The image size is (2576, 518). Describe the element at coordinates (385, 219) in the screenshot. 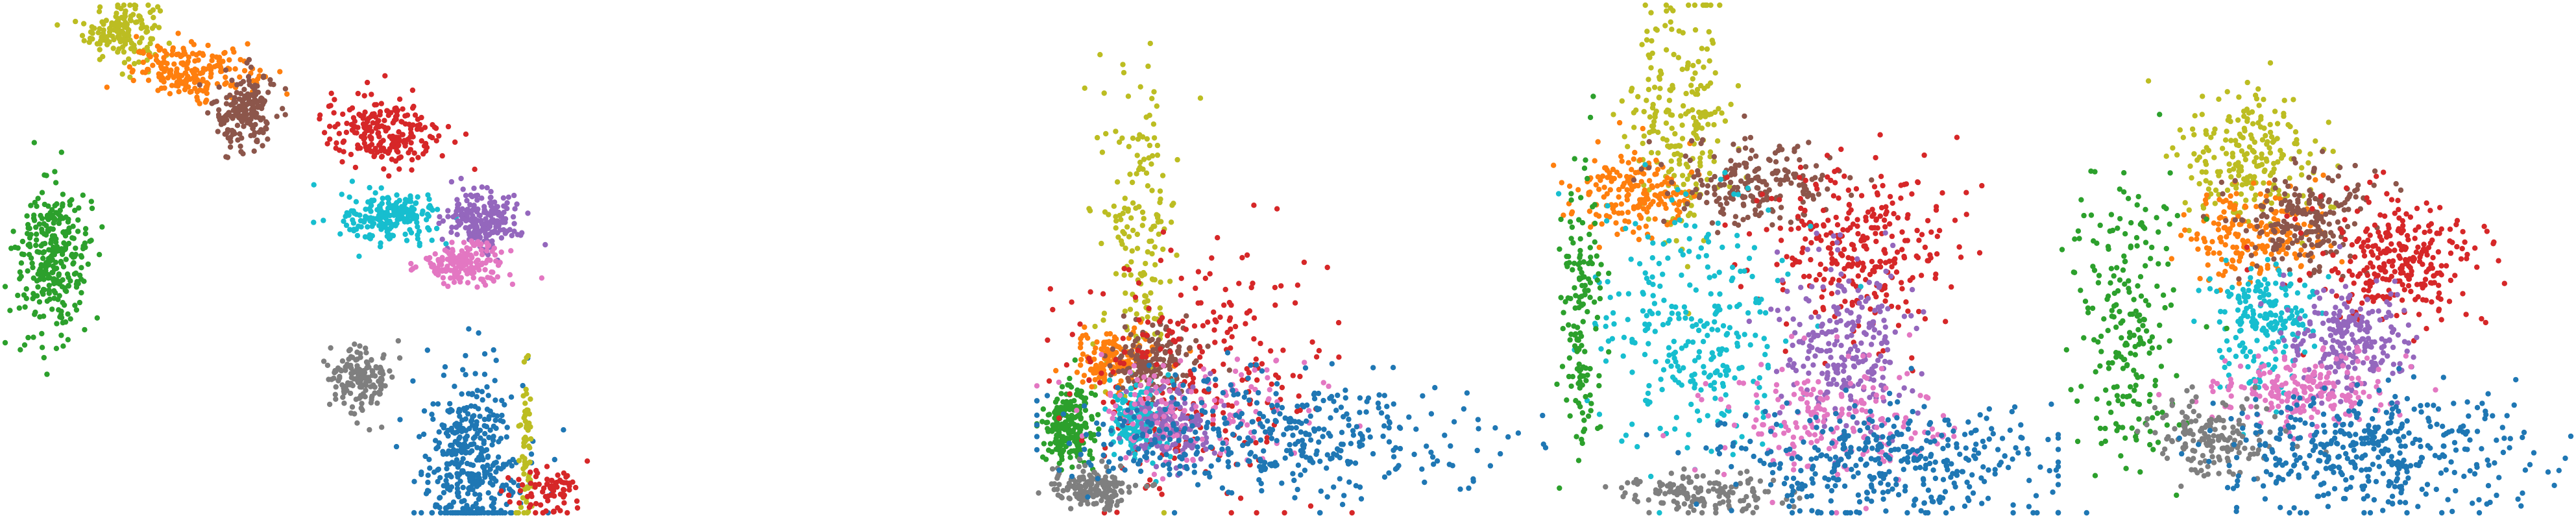

I see `cluster-cyan` at that location.